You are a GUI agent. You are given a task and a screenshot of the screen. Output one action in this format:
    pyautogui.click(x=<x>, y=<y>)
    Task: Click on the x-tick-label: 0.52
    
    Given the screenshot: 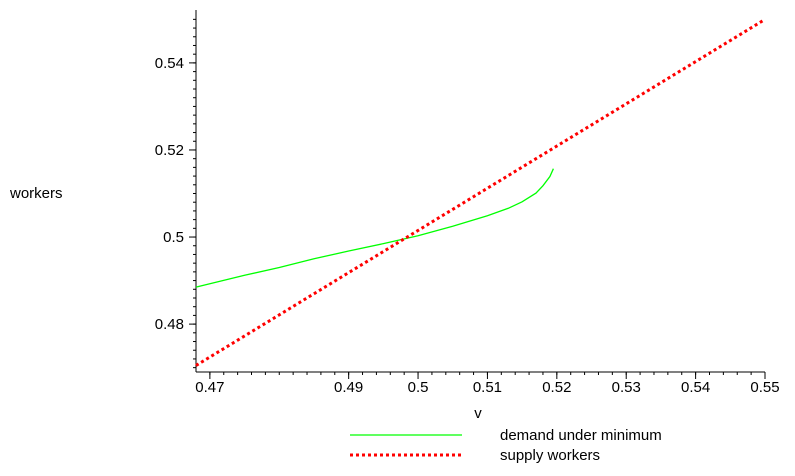 What is the action you would take?
    pyautogui.click(x=556, y=387)
    